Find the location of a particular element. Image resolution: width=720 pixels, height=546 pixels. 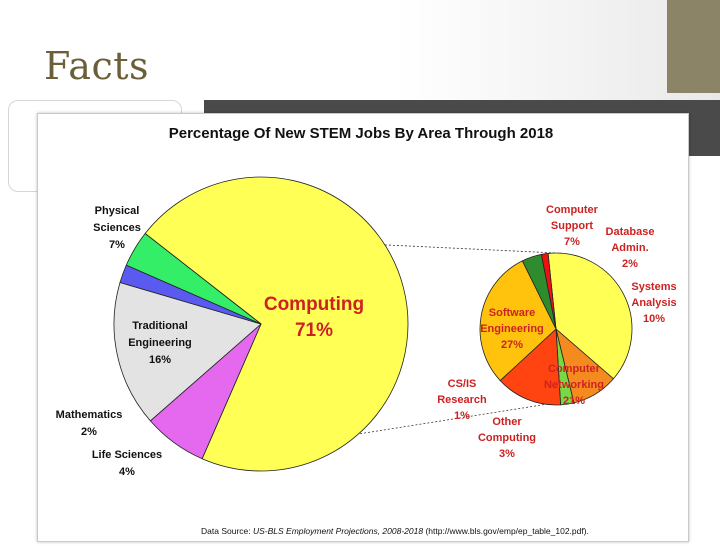

main-slice-traditional is located at coordinates (187, 352).